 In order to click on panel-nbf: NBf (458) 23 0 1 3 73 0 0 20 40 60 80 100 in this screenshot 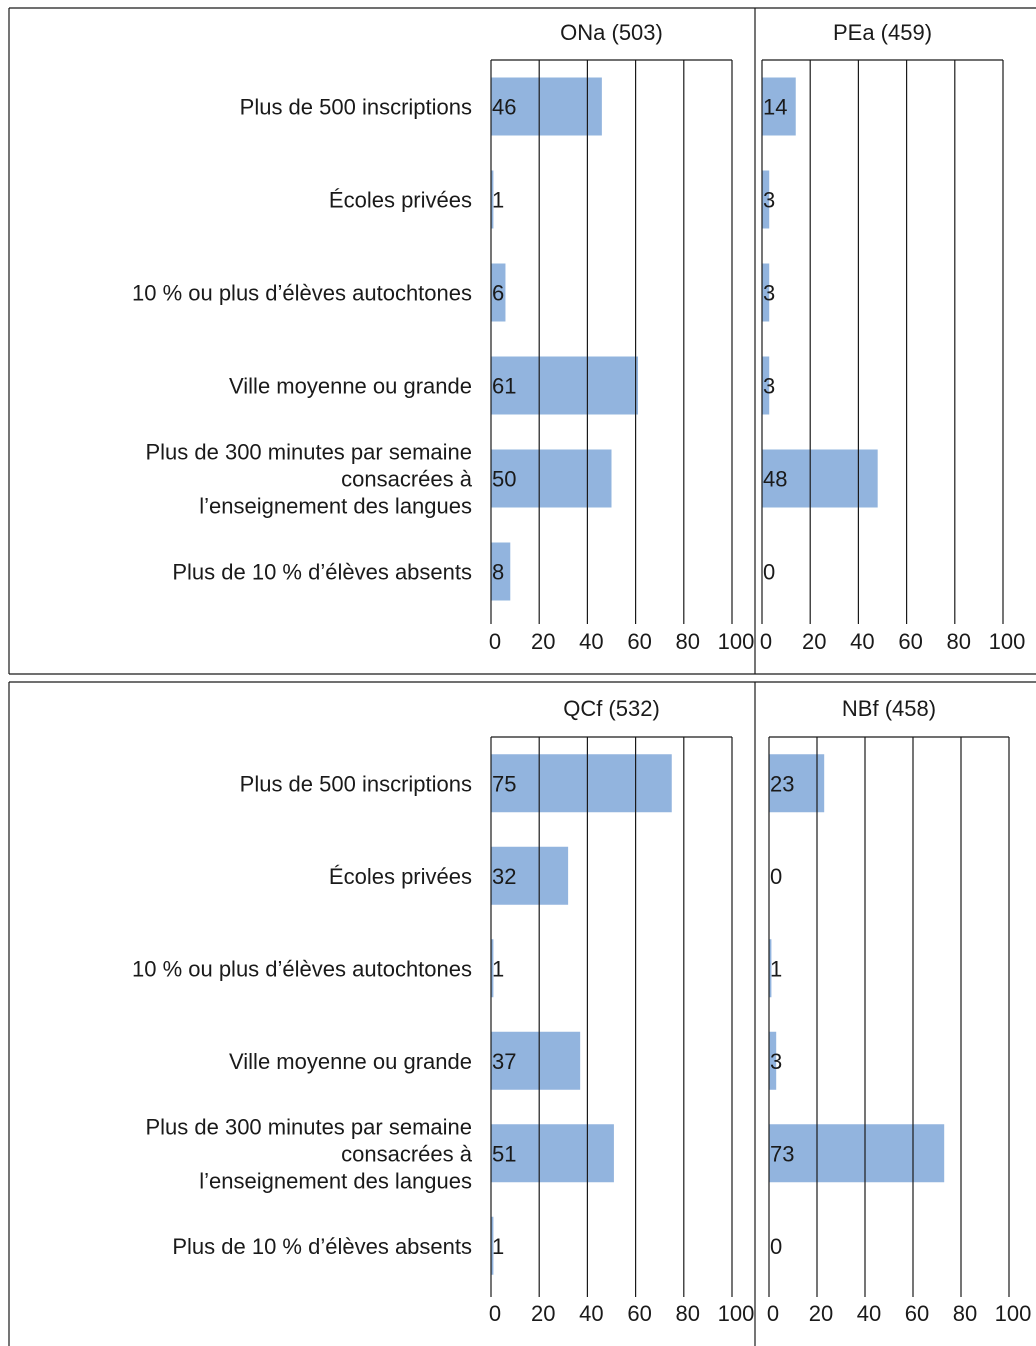, I will do `click(899, 1011)`.